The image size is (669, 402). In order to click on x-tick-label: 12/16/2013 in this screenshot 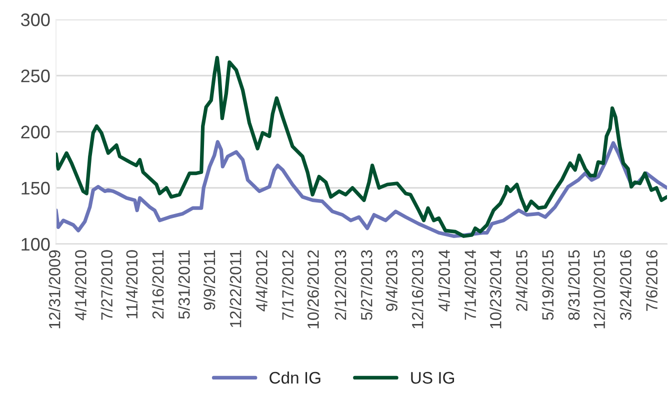, I will do `click(418, 289)`.